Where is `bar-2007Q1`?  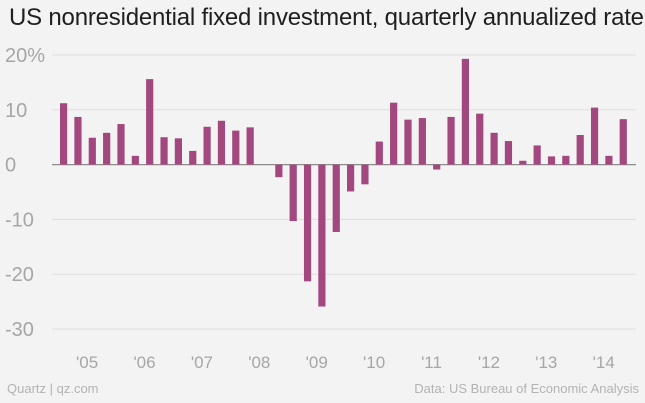 bar-2007Q1 is located at coordinates (178, 151).